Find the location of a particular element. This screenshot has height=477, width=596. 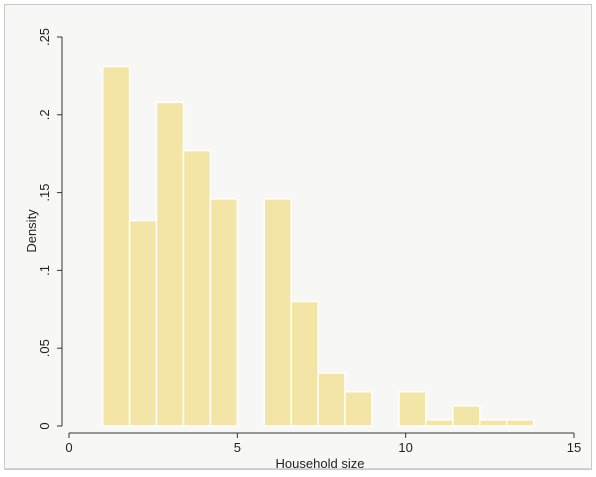

y-tick-label: .15 is located at coordinates (44, 193).